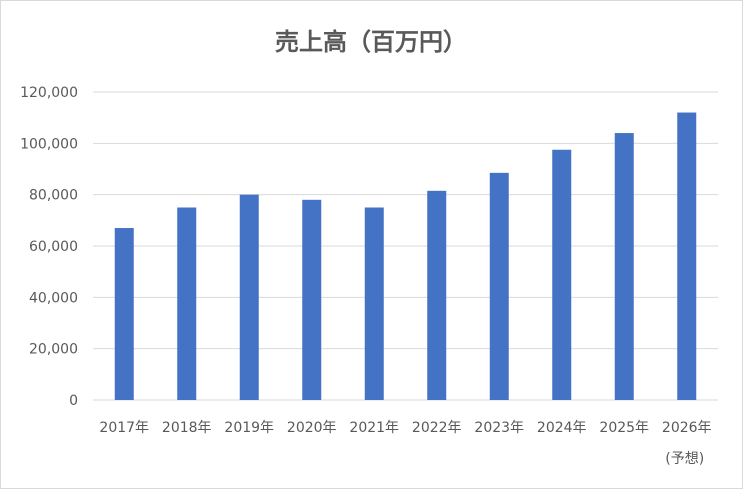 The width and height of the screenshot is (743, 489). What do you see at coordinates (499, 428) in the screenshot?
I see `x-tick-label: 2023年` at bounding box center [499, 428].